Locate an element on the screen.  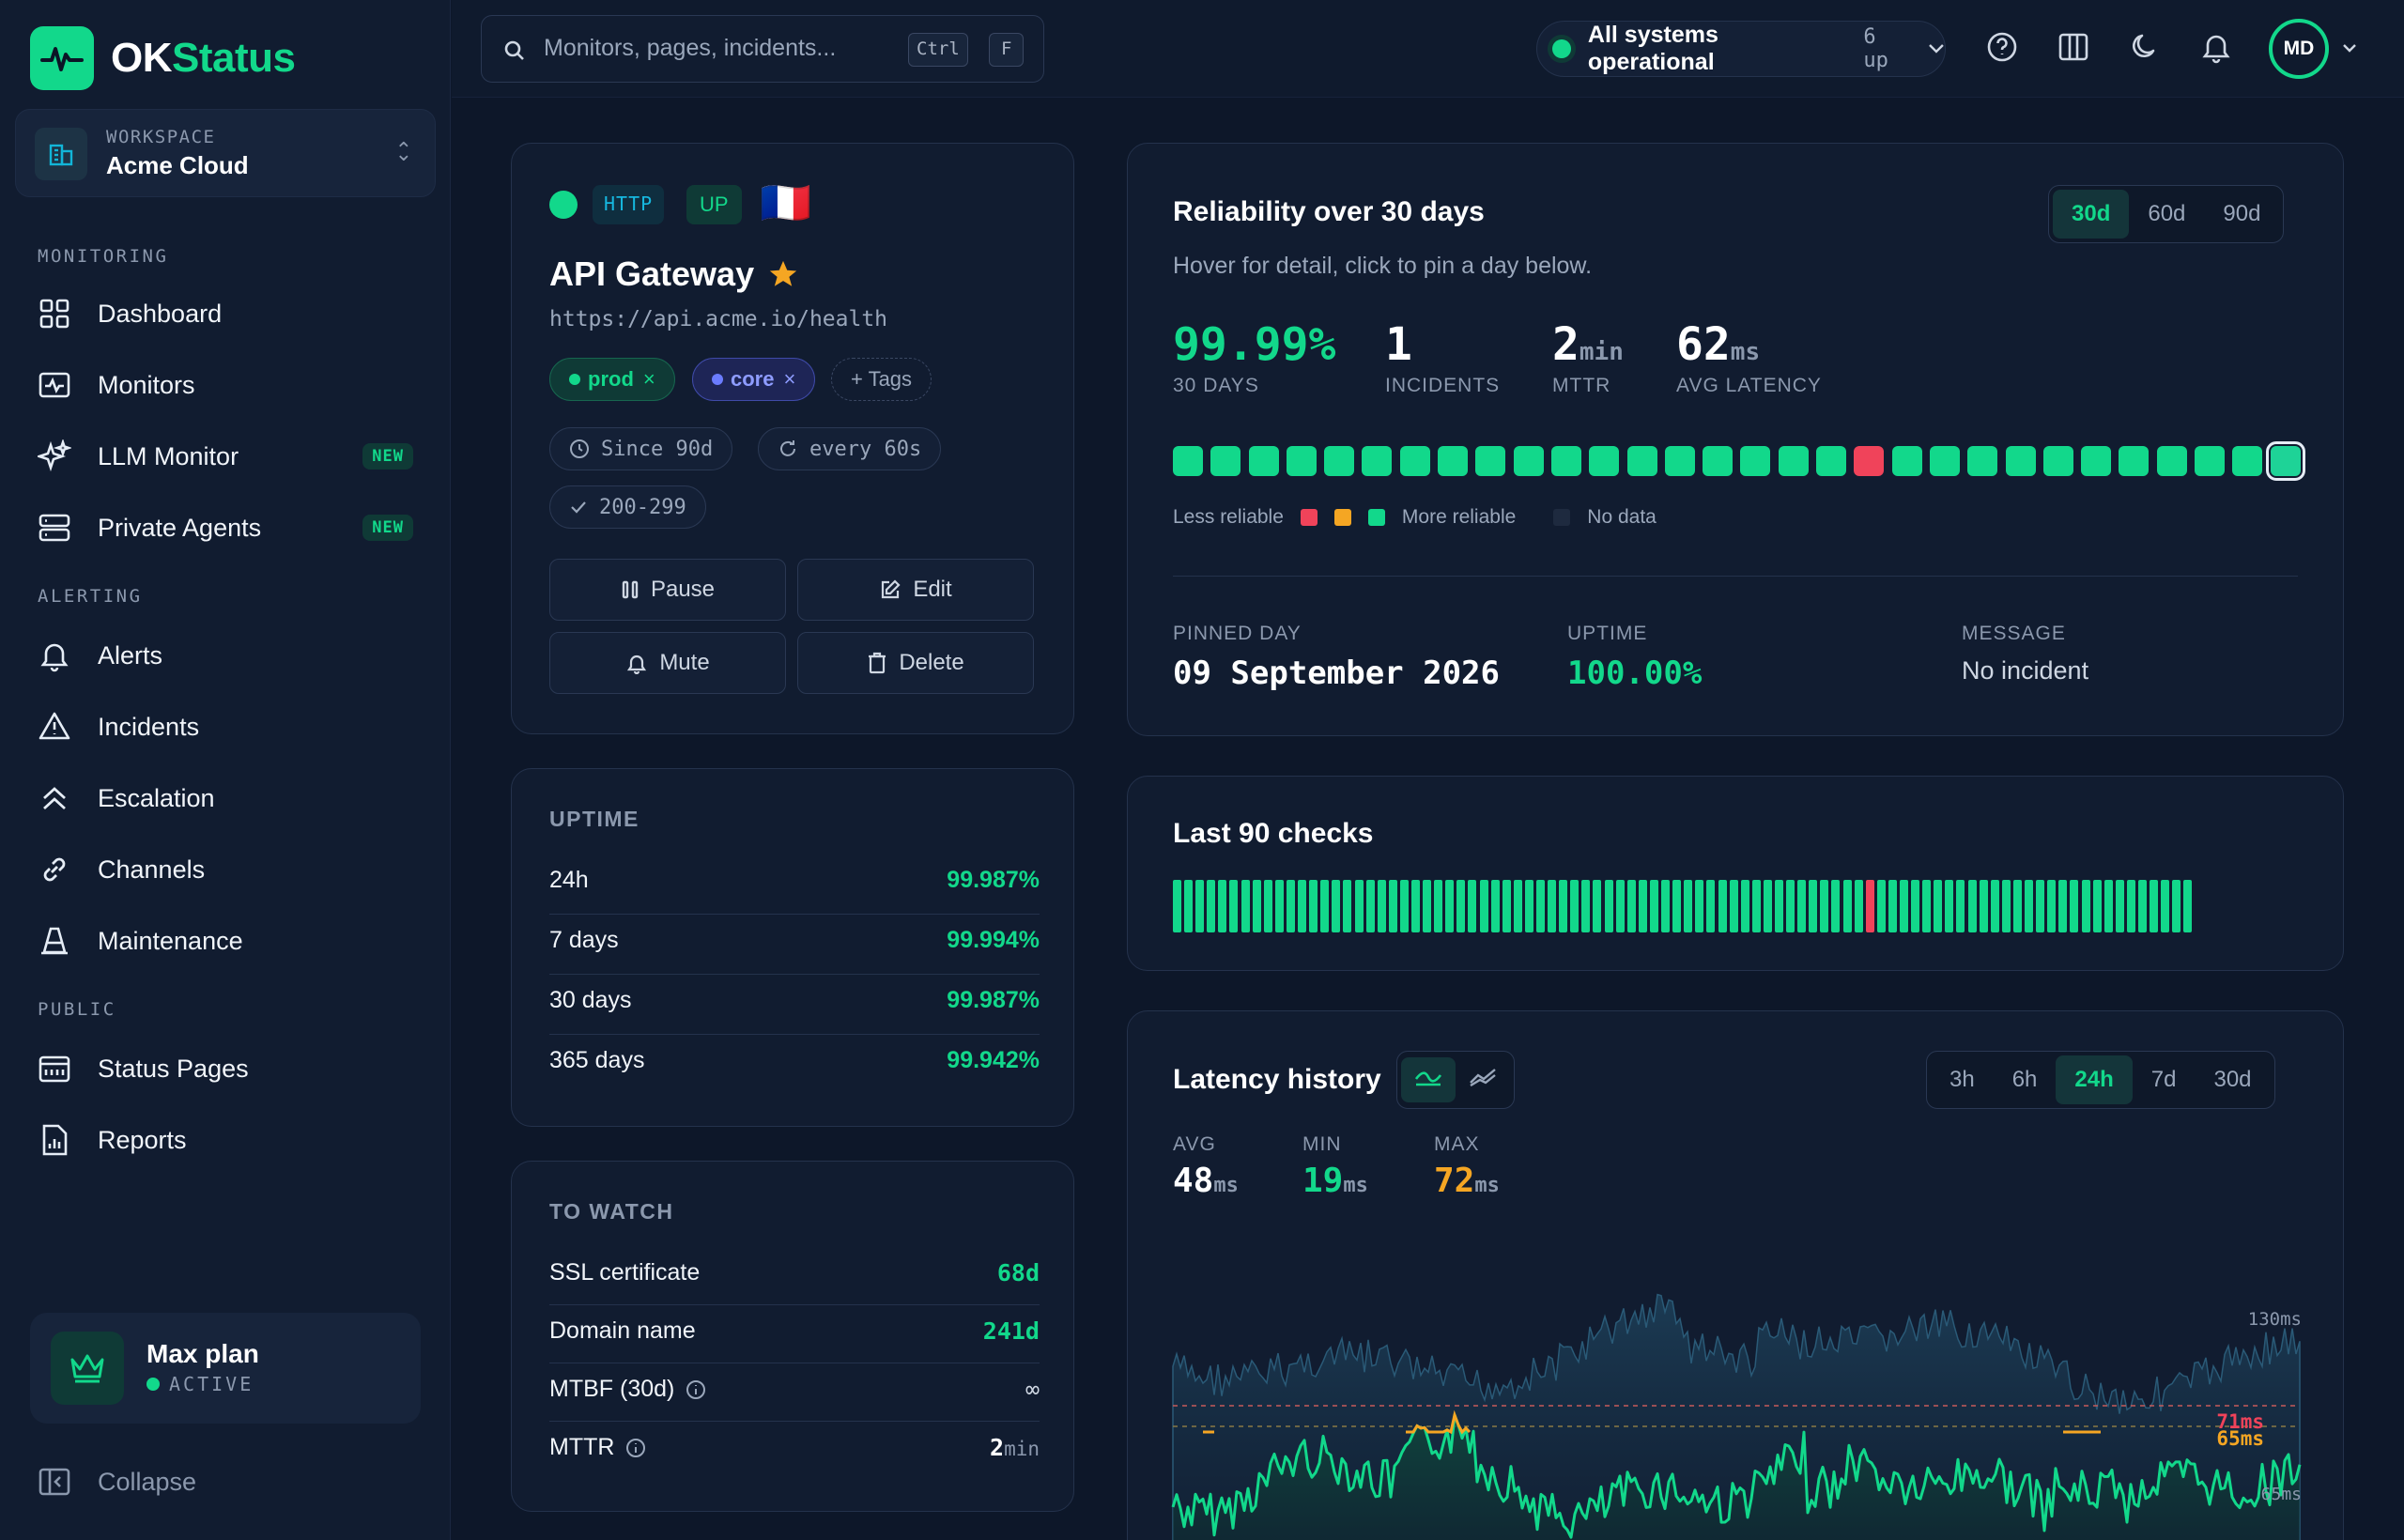
sidebar-item-incidents: Incidents is located at coordinates (225, 726).